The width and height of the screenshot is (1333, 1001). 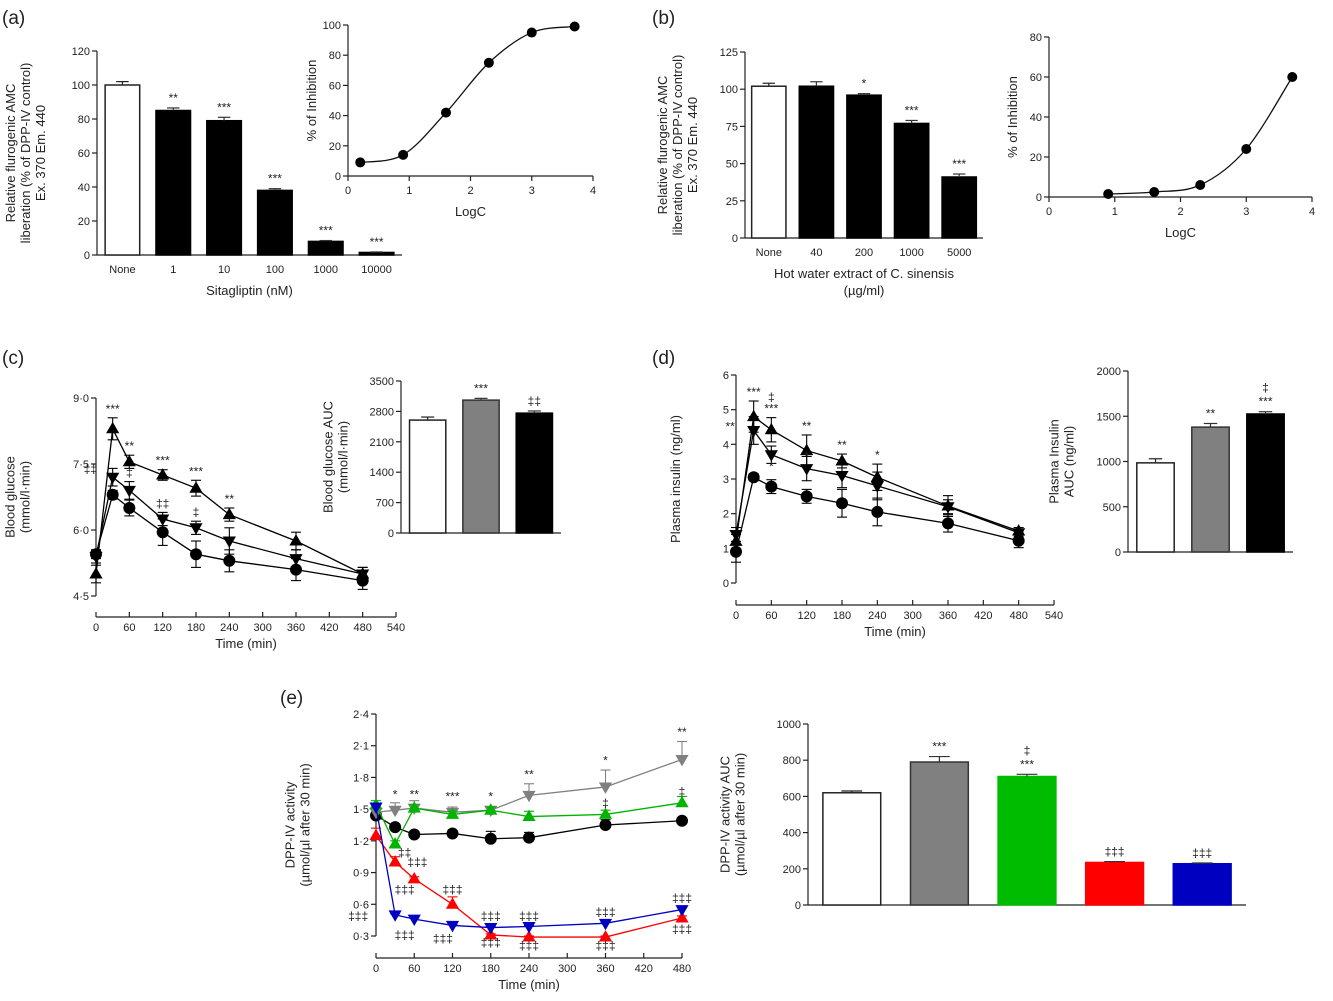 I want to click on x-tick-label: 200, so click(x=864, y=253).